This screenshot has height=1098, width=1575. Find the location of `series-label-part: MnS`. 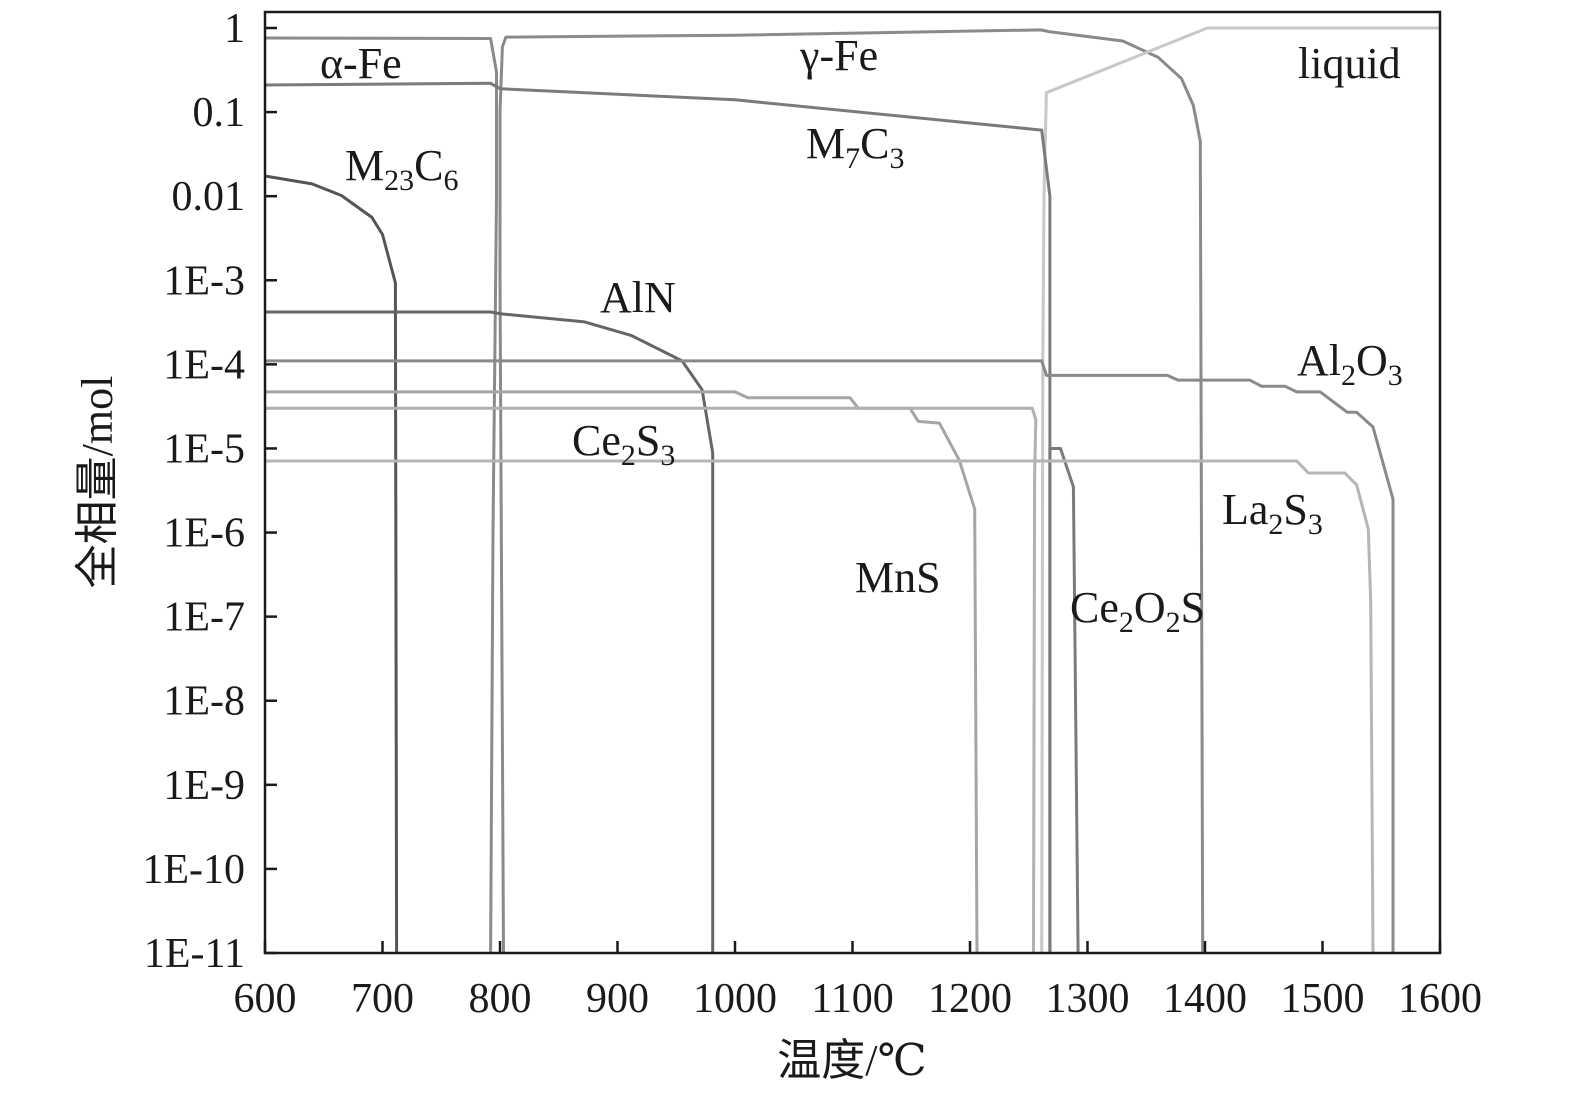

series-label-part: MnS is located at coordinates (898, 577).